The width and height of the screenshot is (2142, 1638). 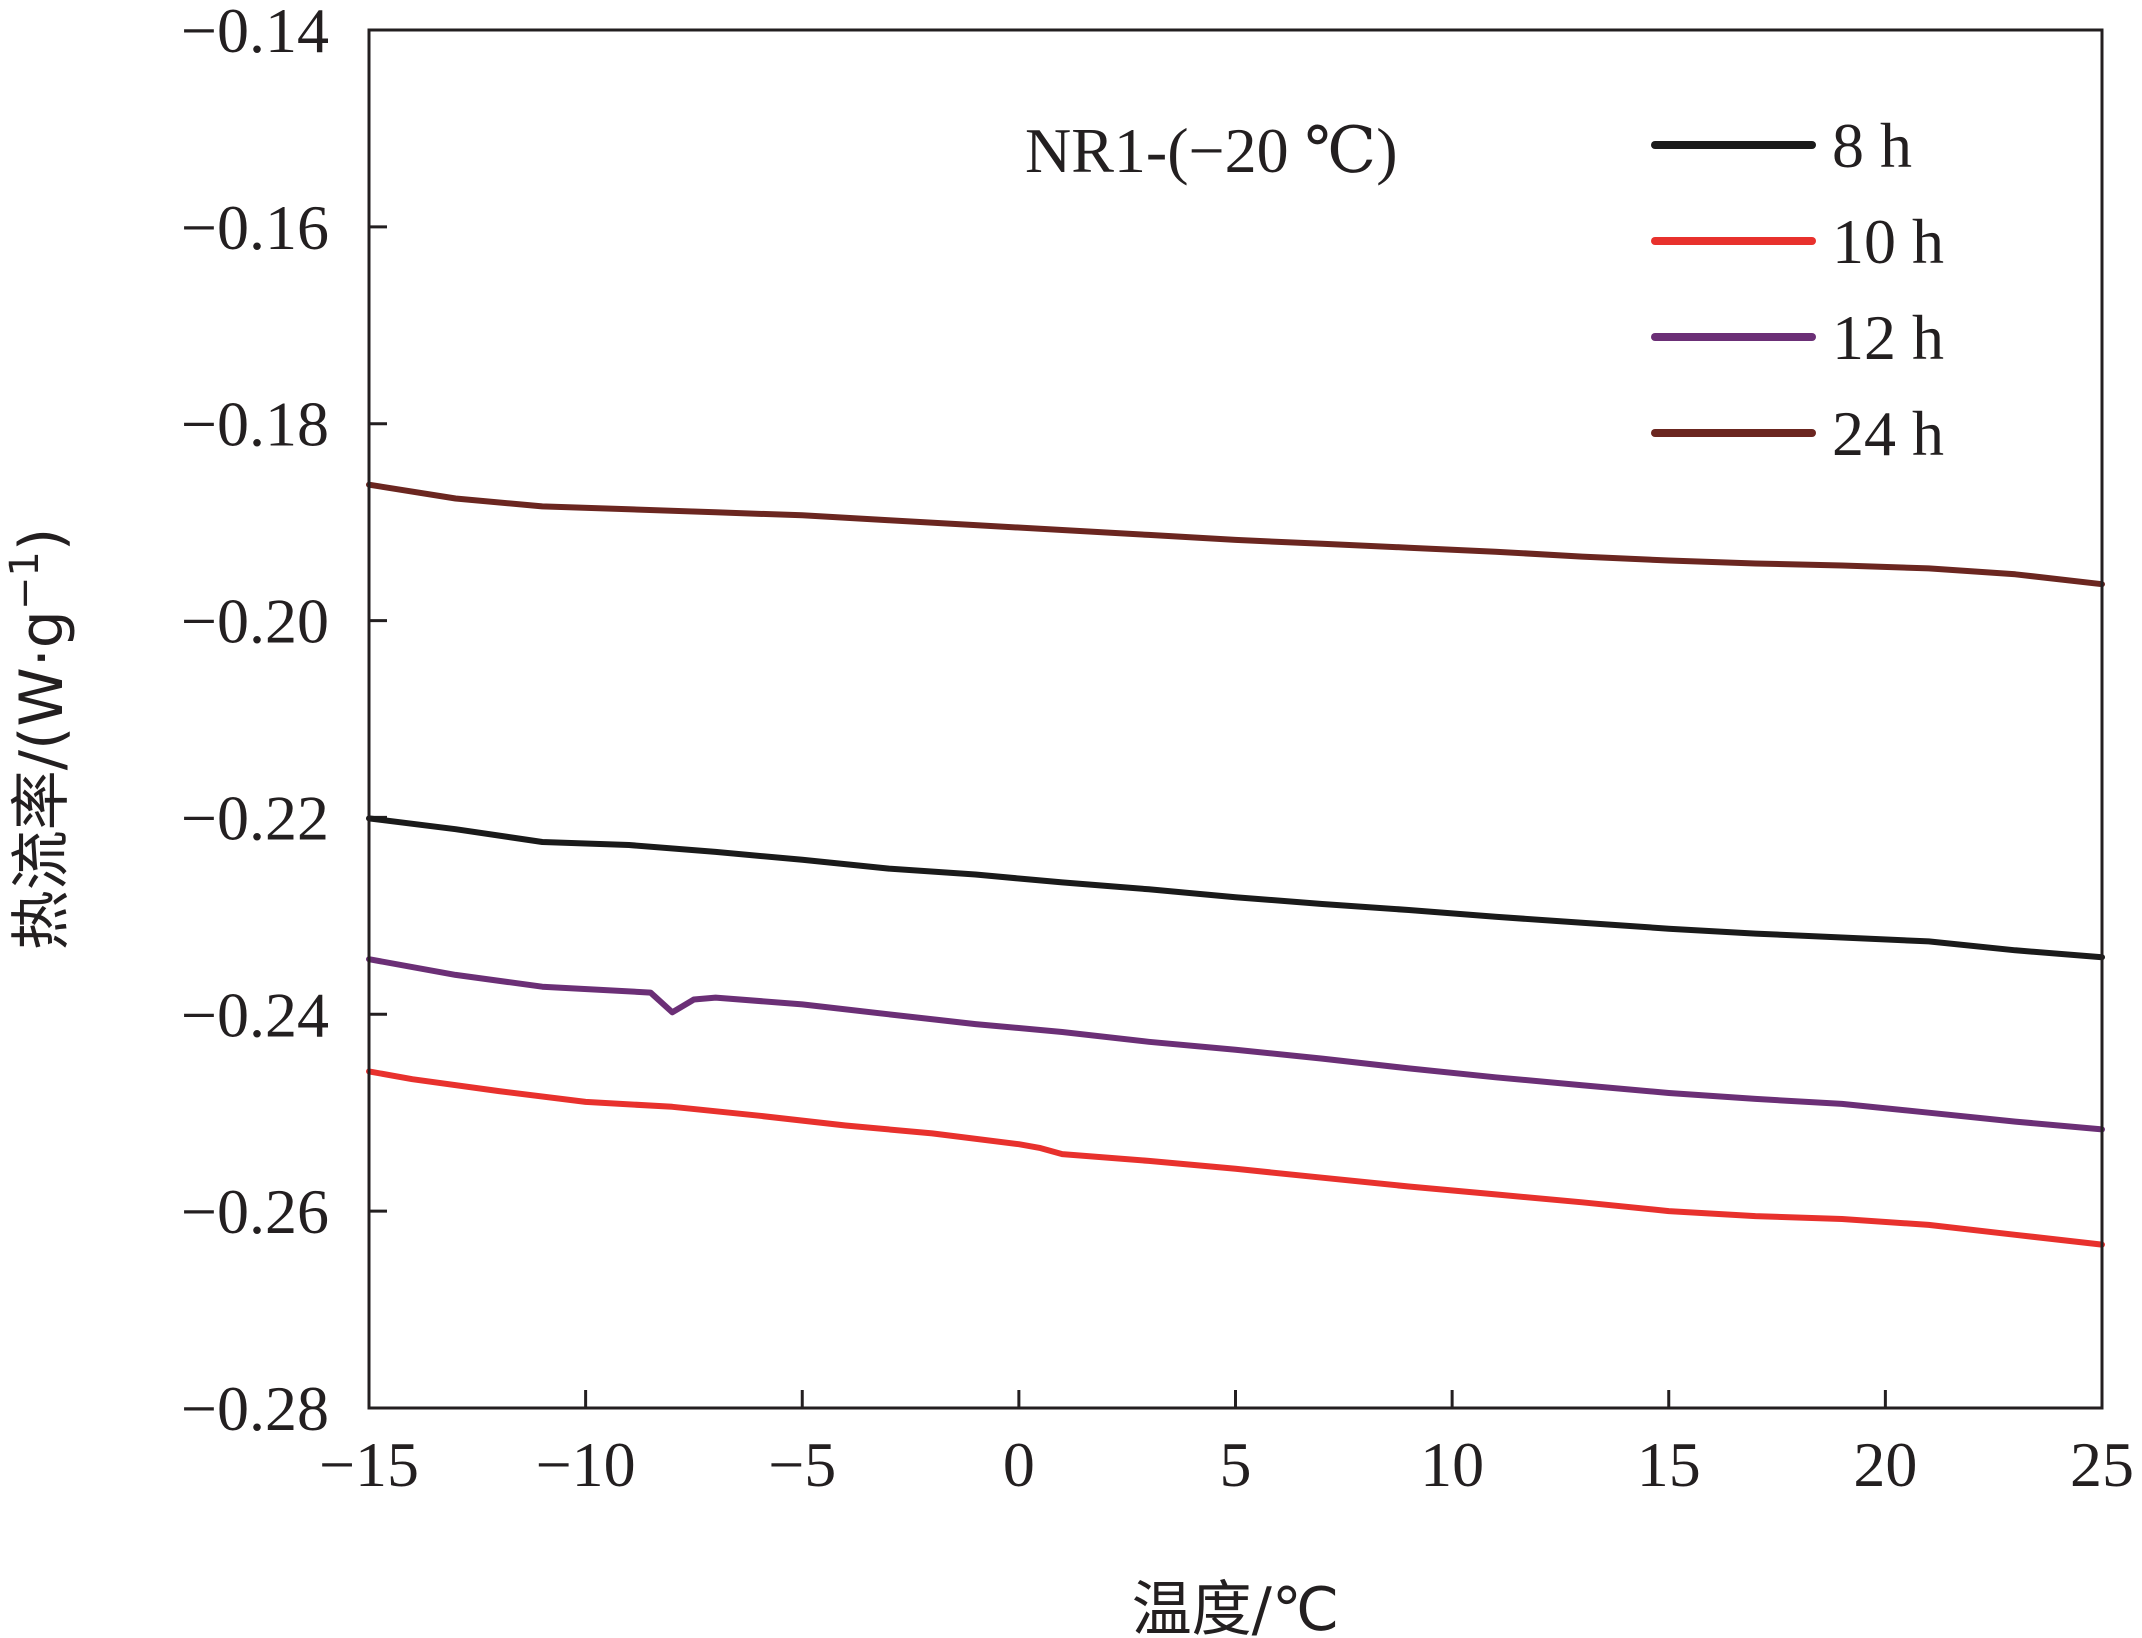 I want to click on y-axis-title-close: ), so click(x=42, y=539).